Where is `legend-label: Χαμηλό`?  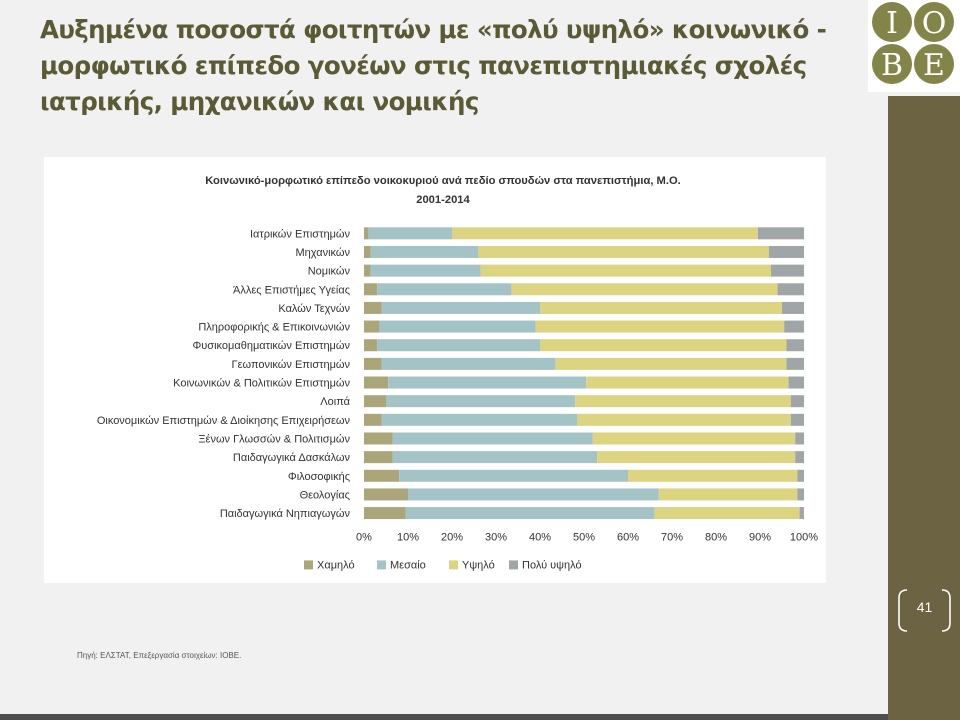 legend-label: Χαμηλό is located at coordinates (336, 565).